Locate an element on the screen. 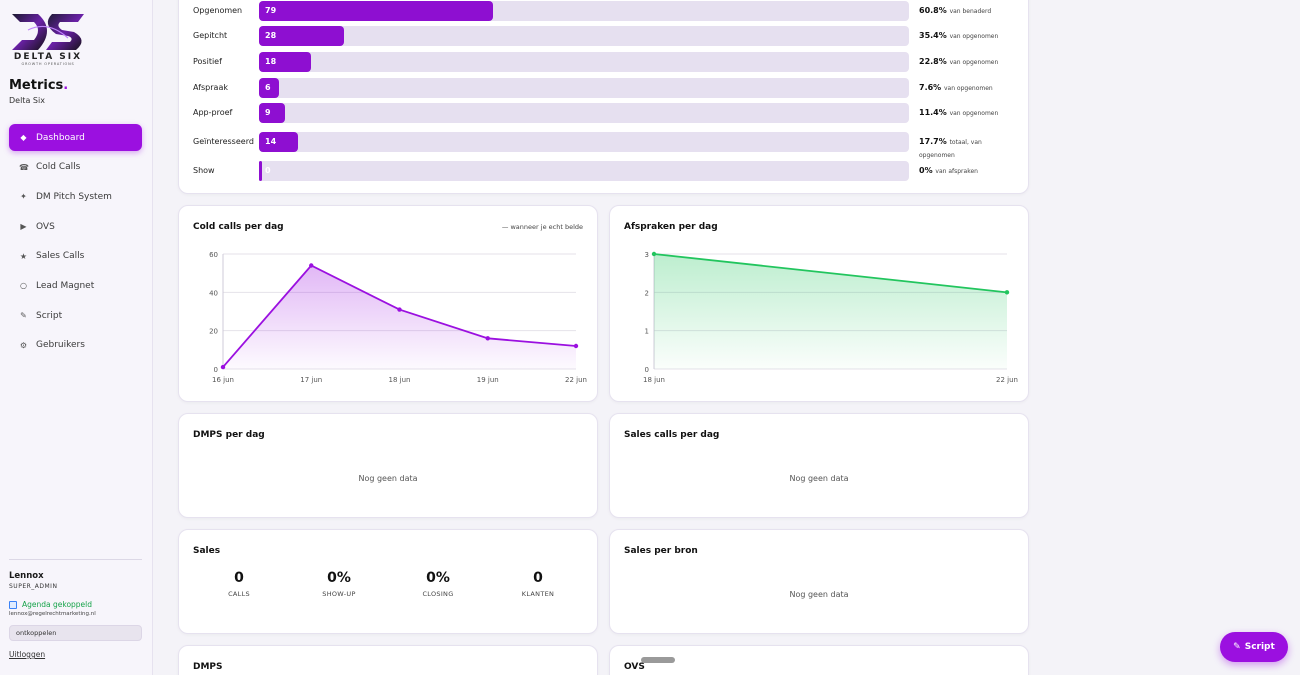  funnel-percentage: 35.4% van opgenomen is located at coordinates (959, 35).